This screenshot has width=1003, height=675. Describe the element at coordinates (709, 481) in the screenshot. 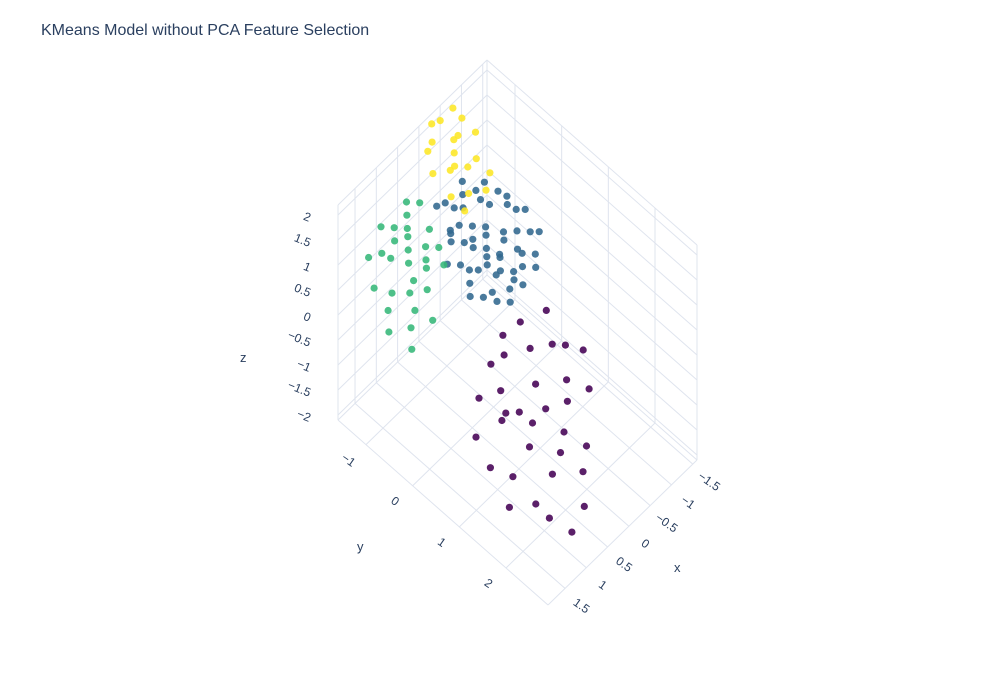

I see `x-tick-label: −1.5` at that location.